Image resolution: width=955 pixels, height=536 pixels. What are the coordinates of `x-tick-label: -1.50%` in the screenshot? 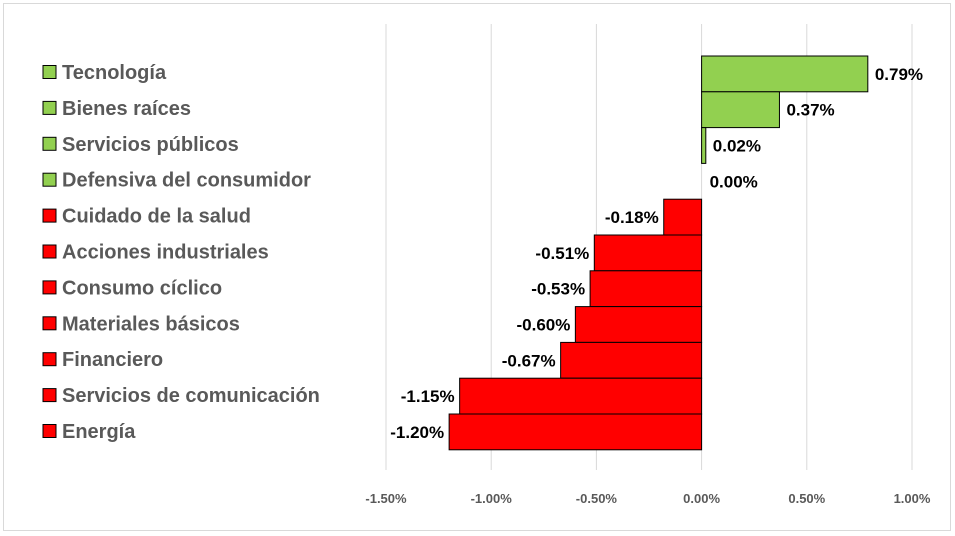 It's located at (386, 498).